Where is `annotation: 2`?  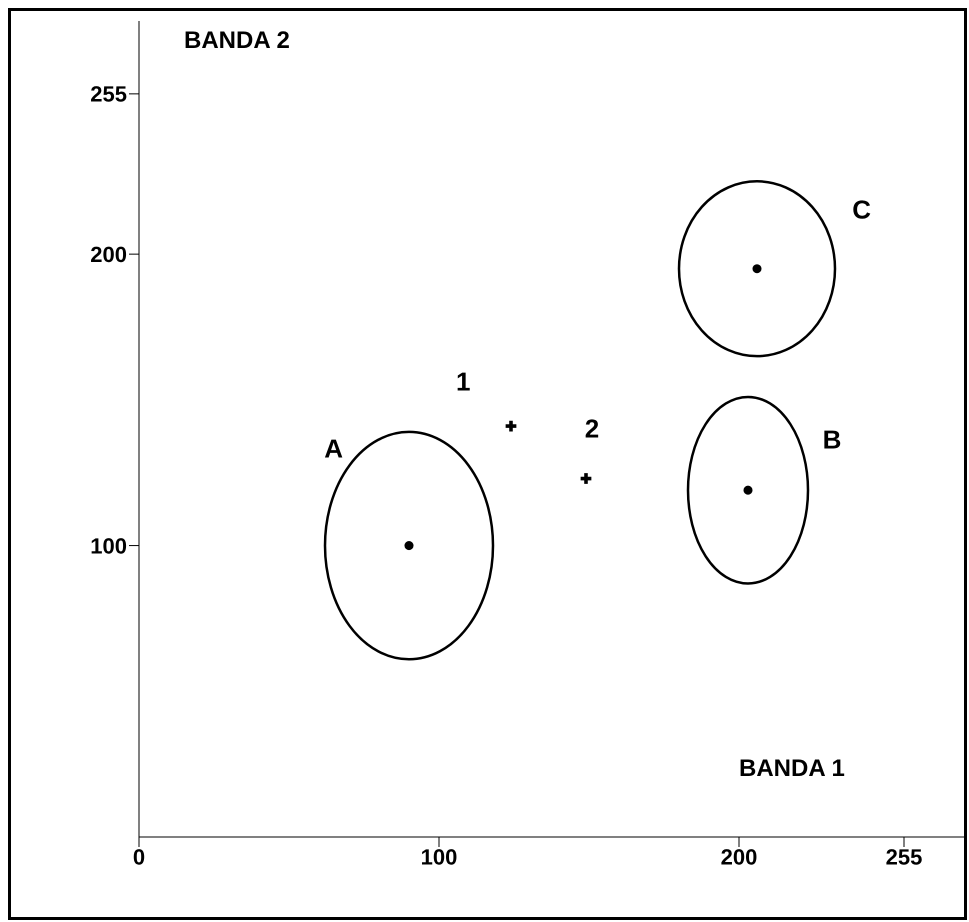 annotation: 2 is located at coordinates (592, 429).